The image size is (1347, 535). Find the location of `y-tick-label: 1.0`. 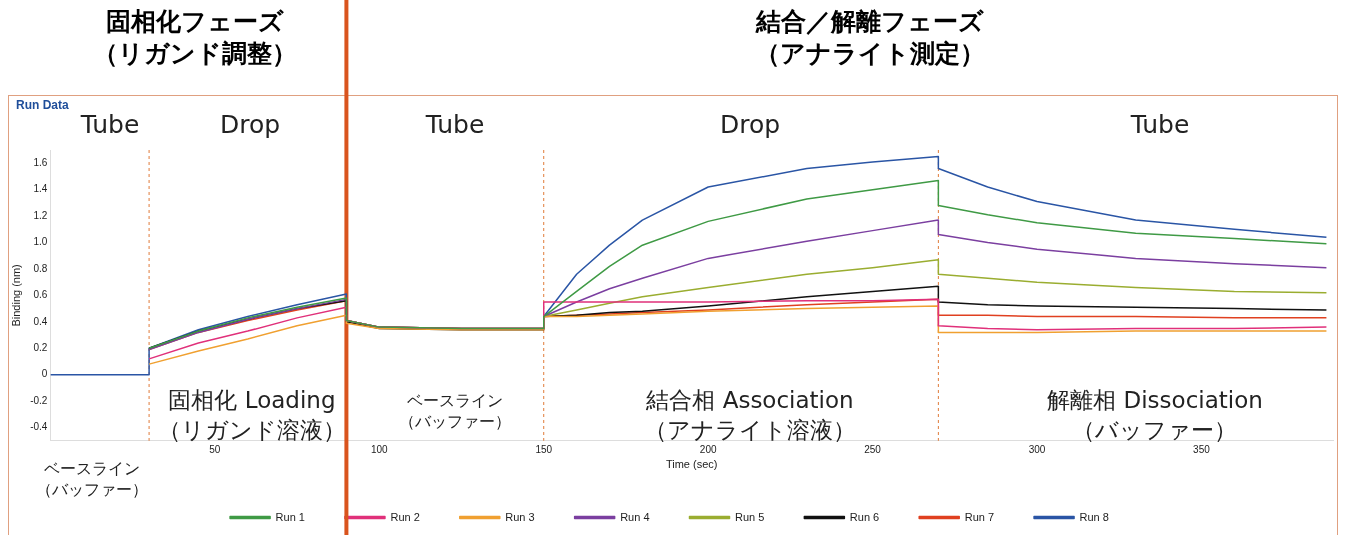

y-tick-label: 1.0 is located at coordinates (40, 242).